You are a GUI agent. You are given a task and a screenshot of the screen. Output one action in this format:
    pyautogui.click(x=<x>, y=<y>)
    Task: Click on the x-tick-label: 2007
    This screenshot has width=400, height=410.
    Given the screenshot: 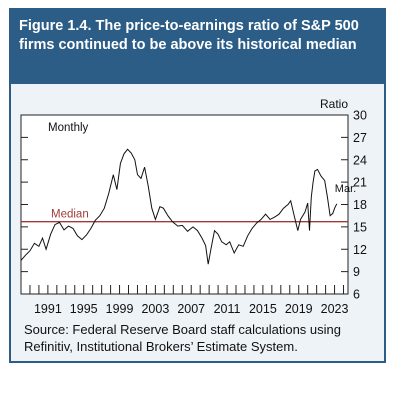 What is the action you would take?
    pyautogui.click(x=191, y=309)
    